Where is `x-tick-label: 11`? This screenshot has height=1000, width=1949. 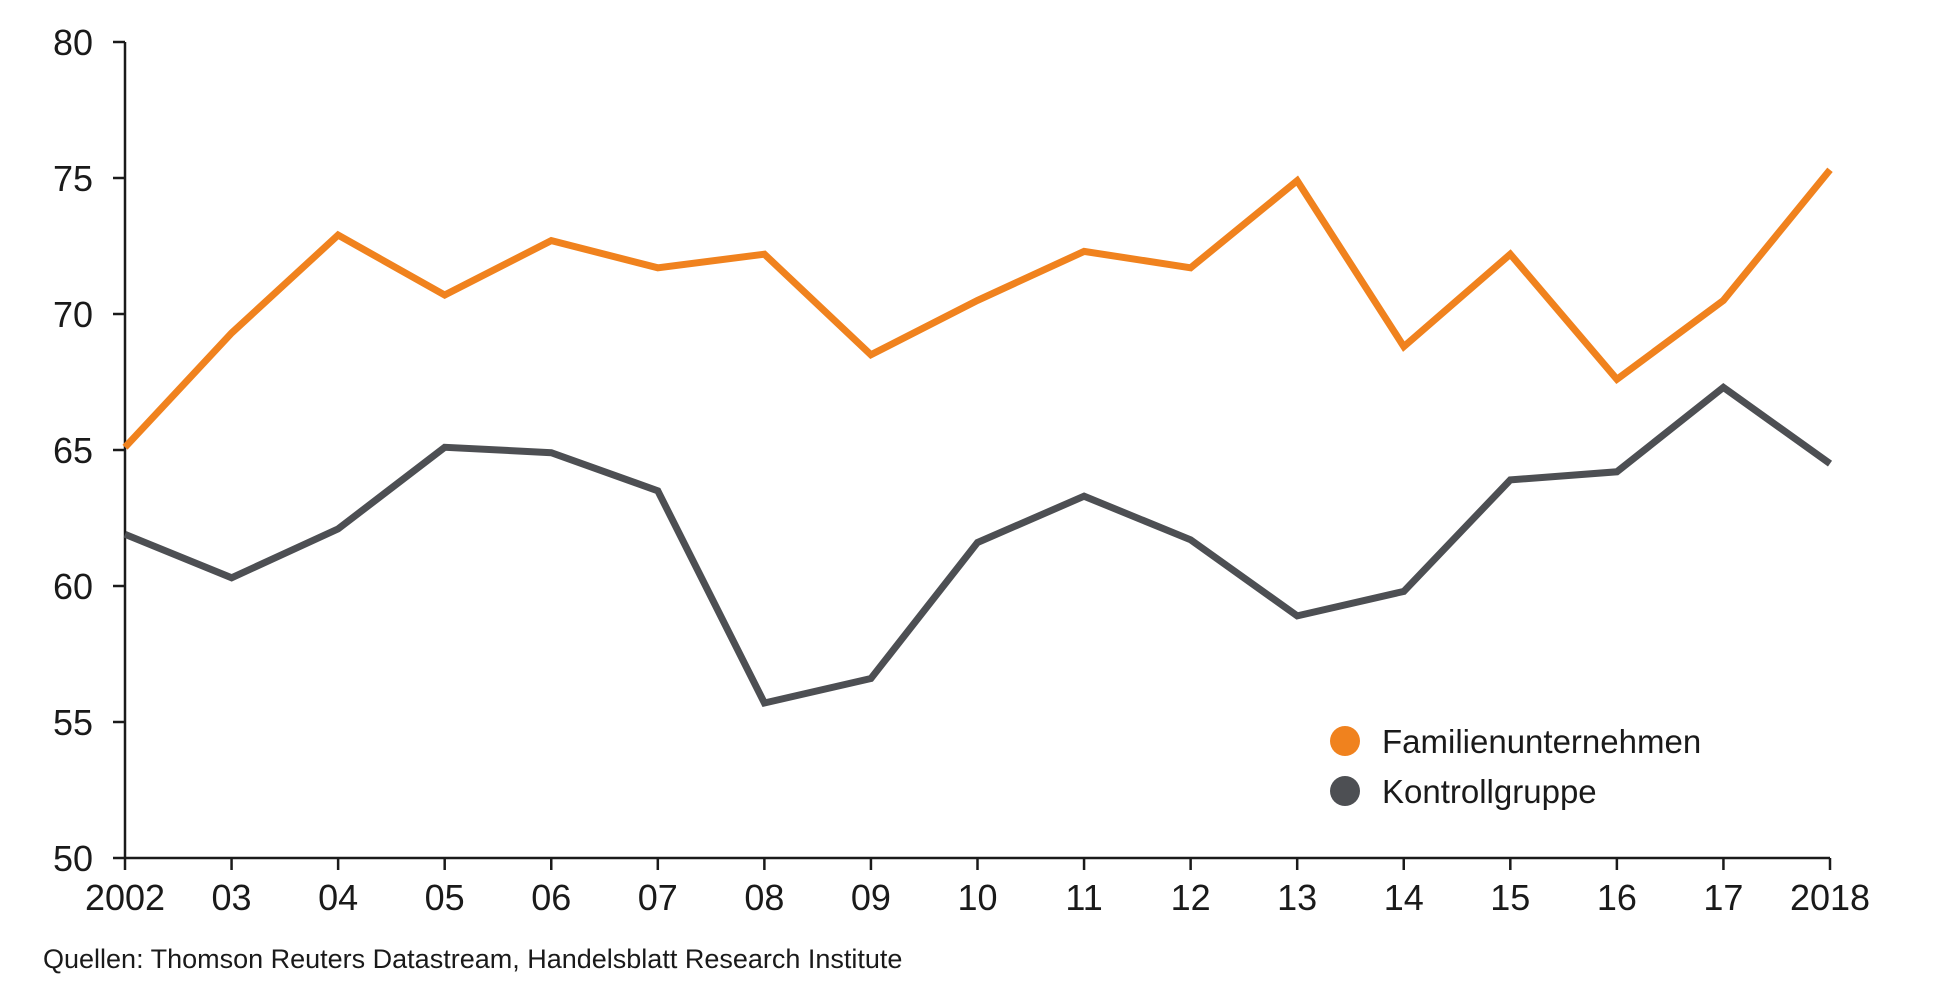
x-tick-label: 11 is located at coordinates (1083, 897).